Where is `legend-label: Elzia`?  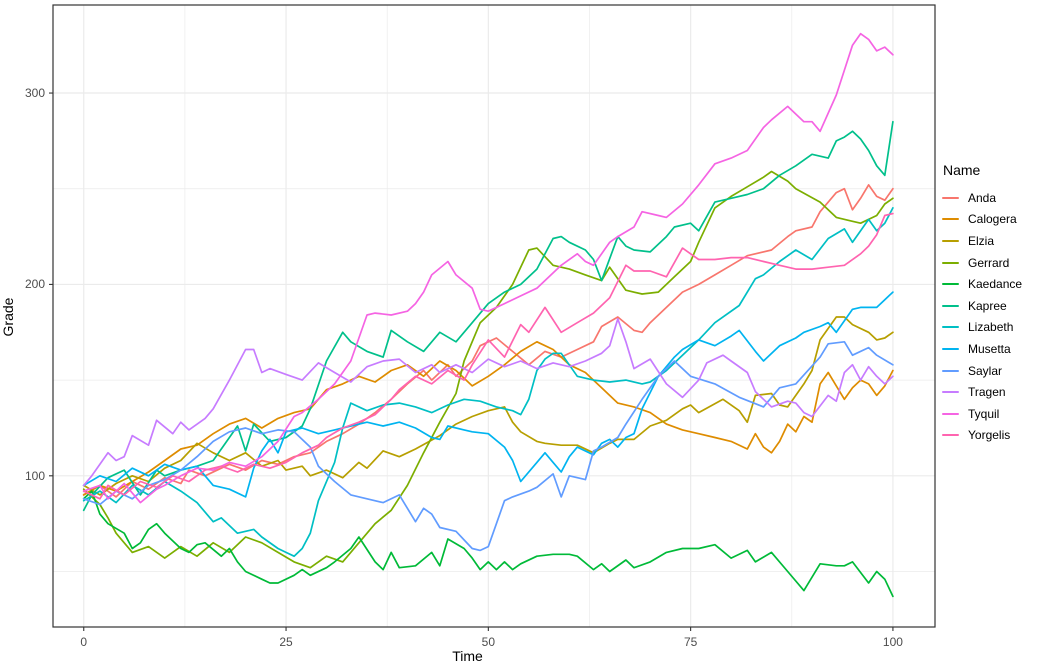 legend-label: Elzia is located at coordinates (981, 240).